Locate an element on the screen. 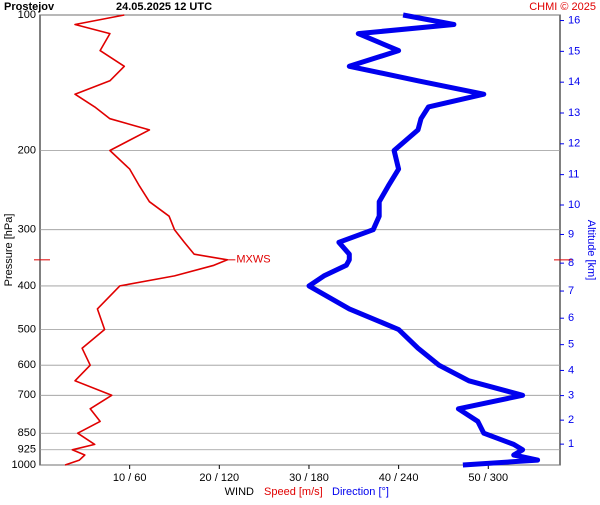 The image size is (600, 505). y-tick-label: 1000 is located at coordinates (24, 465).